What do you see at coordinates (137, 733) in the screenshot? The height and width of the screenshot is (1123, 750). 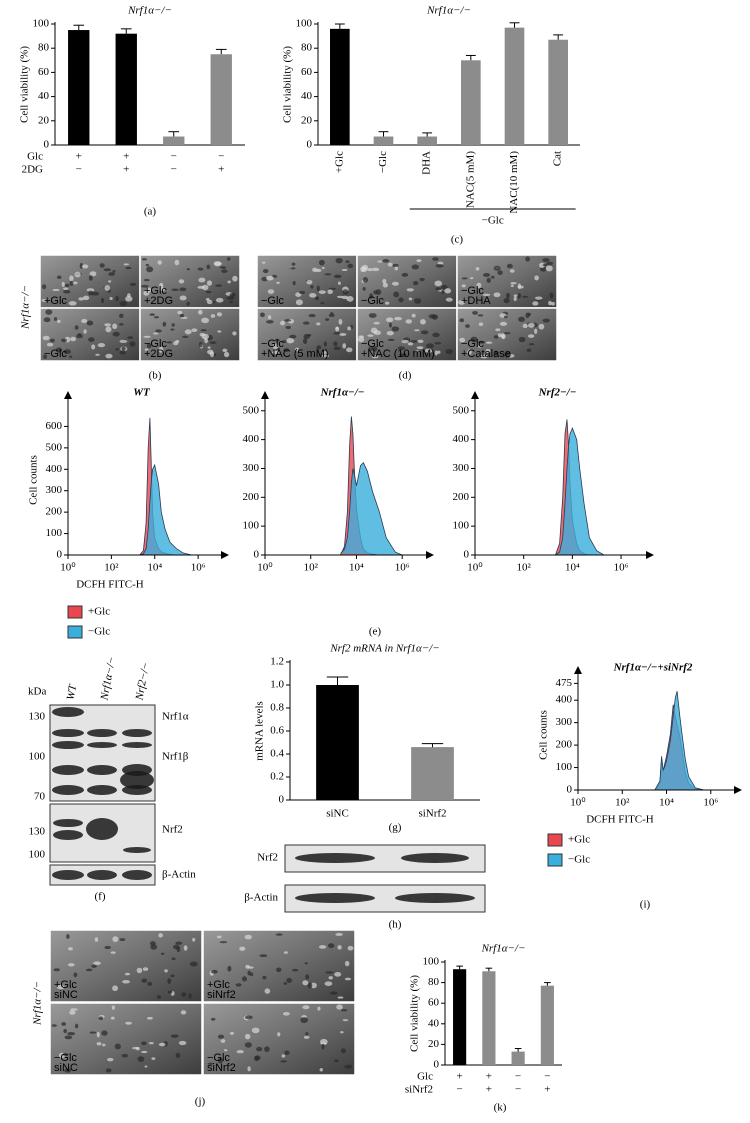 I see `band` at bounding box center [137, 733].